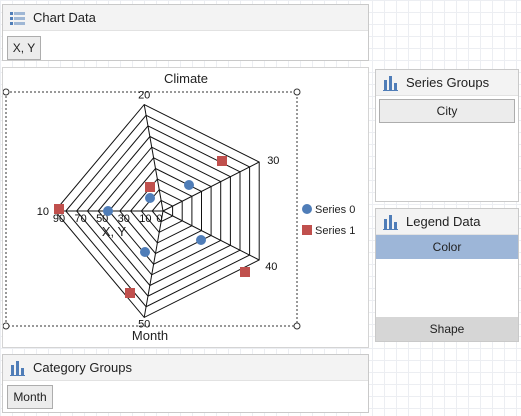 The height and width of the screenshot is (416, 521). Describe the element at coordinates (24, 48) in the screenshot. I see `chart-data-value-chip: X, Y` at that location.